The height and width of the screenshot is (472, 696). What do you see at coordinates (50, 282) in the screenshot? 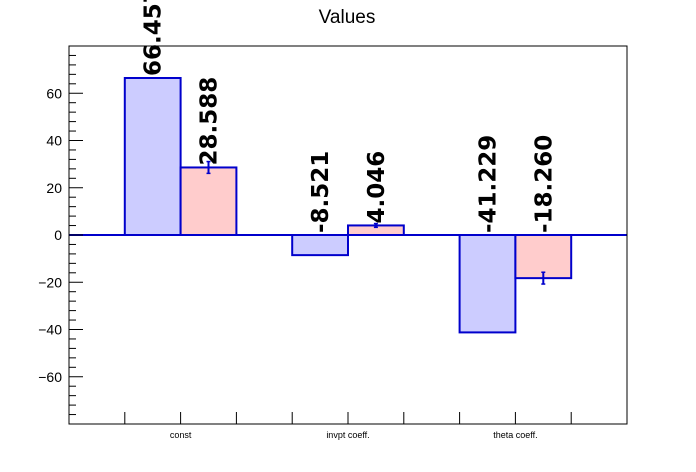
I see `y-tick-label: −20` at bounding box center [50, 282].